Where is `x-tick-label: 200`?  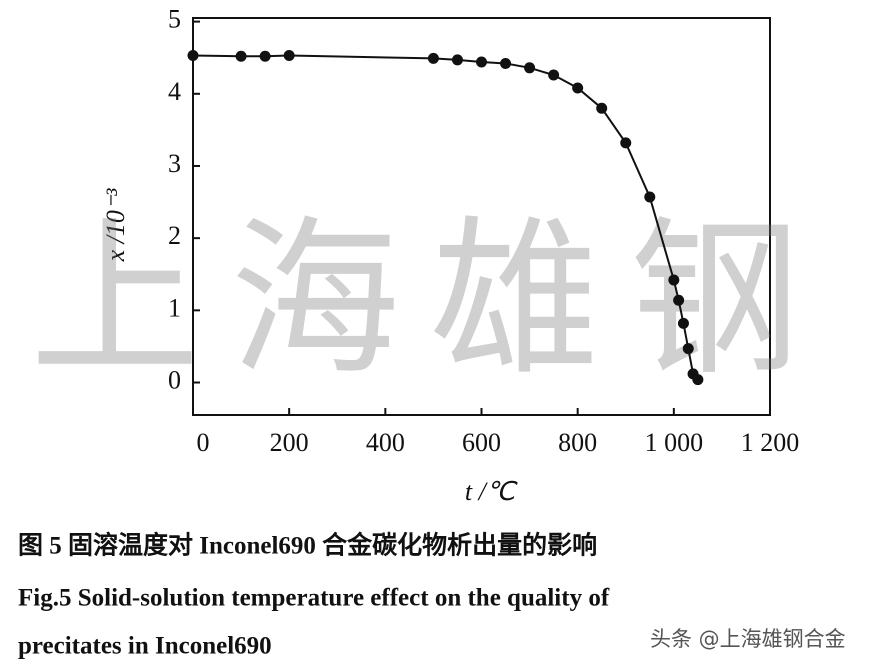
x-tick-label: 200 is located at coordinates (289, 442).